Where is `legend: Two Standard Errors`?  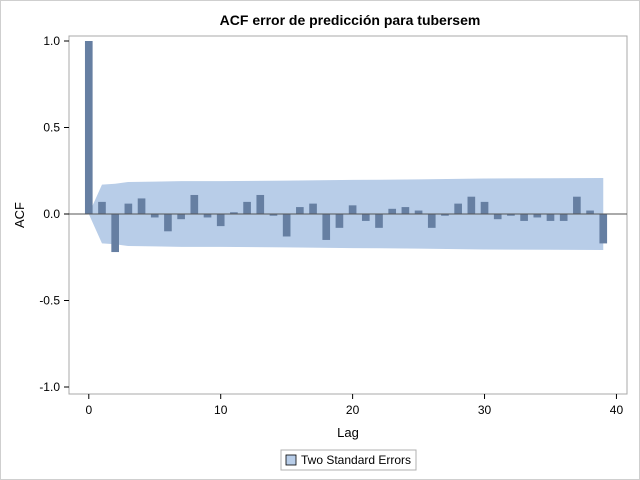 legend: Two Standard Errors is located at coordinates (348, 460).